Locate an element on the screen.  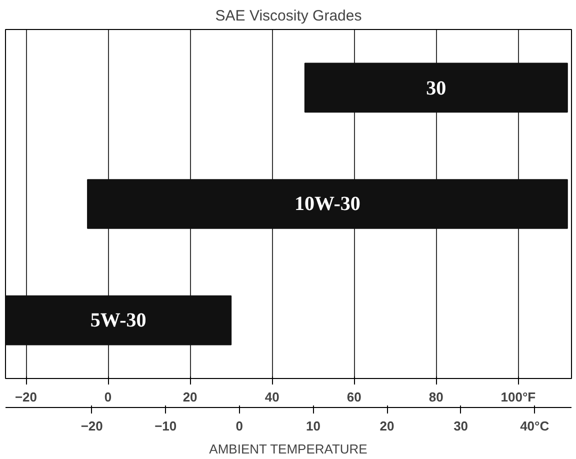
x-tick-label: 80 is located at coordinates (436, 397).